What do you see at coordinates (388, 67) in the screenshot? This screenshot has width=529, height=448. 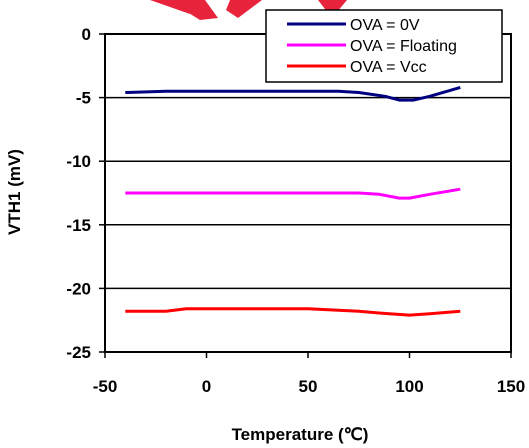 I see `legend-label: OVA = Vcc` at bounding box center [388, 67].